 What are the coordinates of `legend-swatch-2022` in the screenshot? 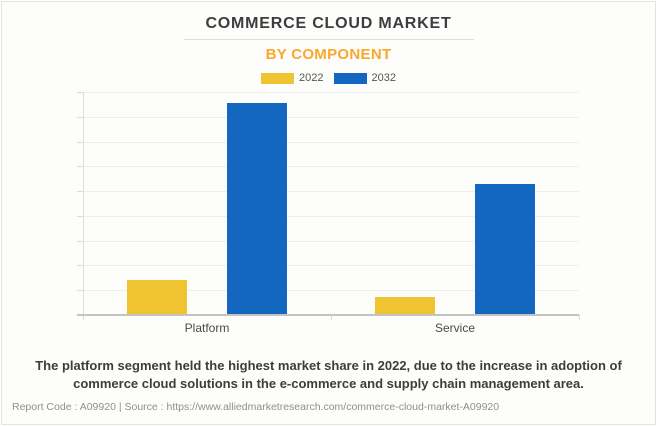 It's located at (278, 78).